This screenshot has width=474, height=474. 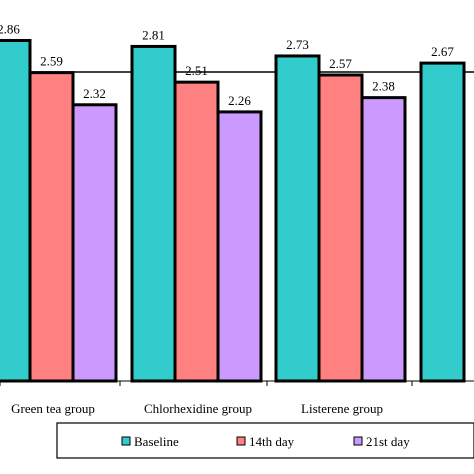 What do you see at coordinates (340, 228) in the screenshot?
I see `bar-listerene-group-14th-day` at bounding box center [340, 228].